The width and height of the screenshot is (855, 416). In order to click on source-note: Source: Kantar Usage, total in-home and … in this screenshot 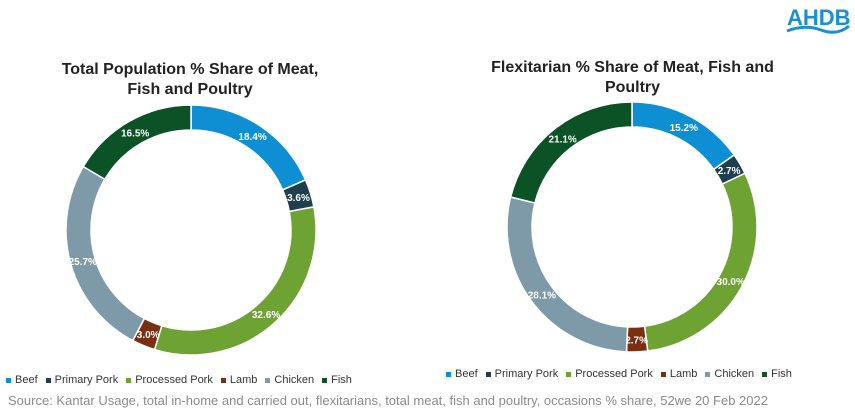, I will do `click(388, 400)`.